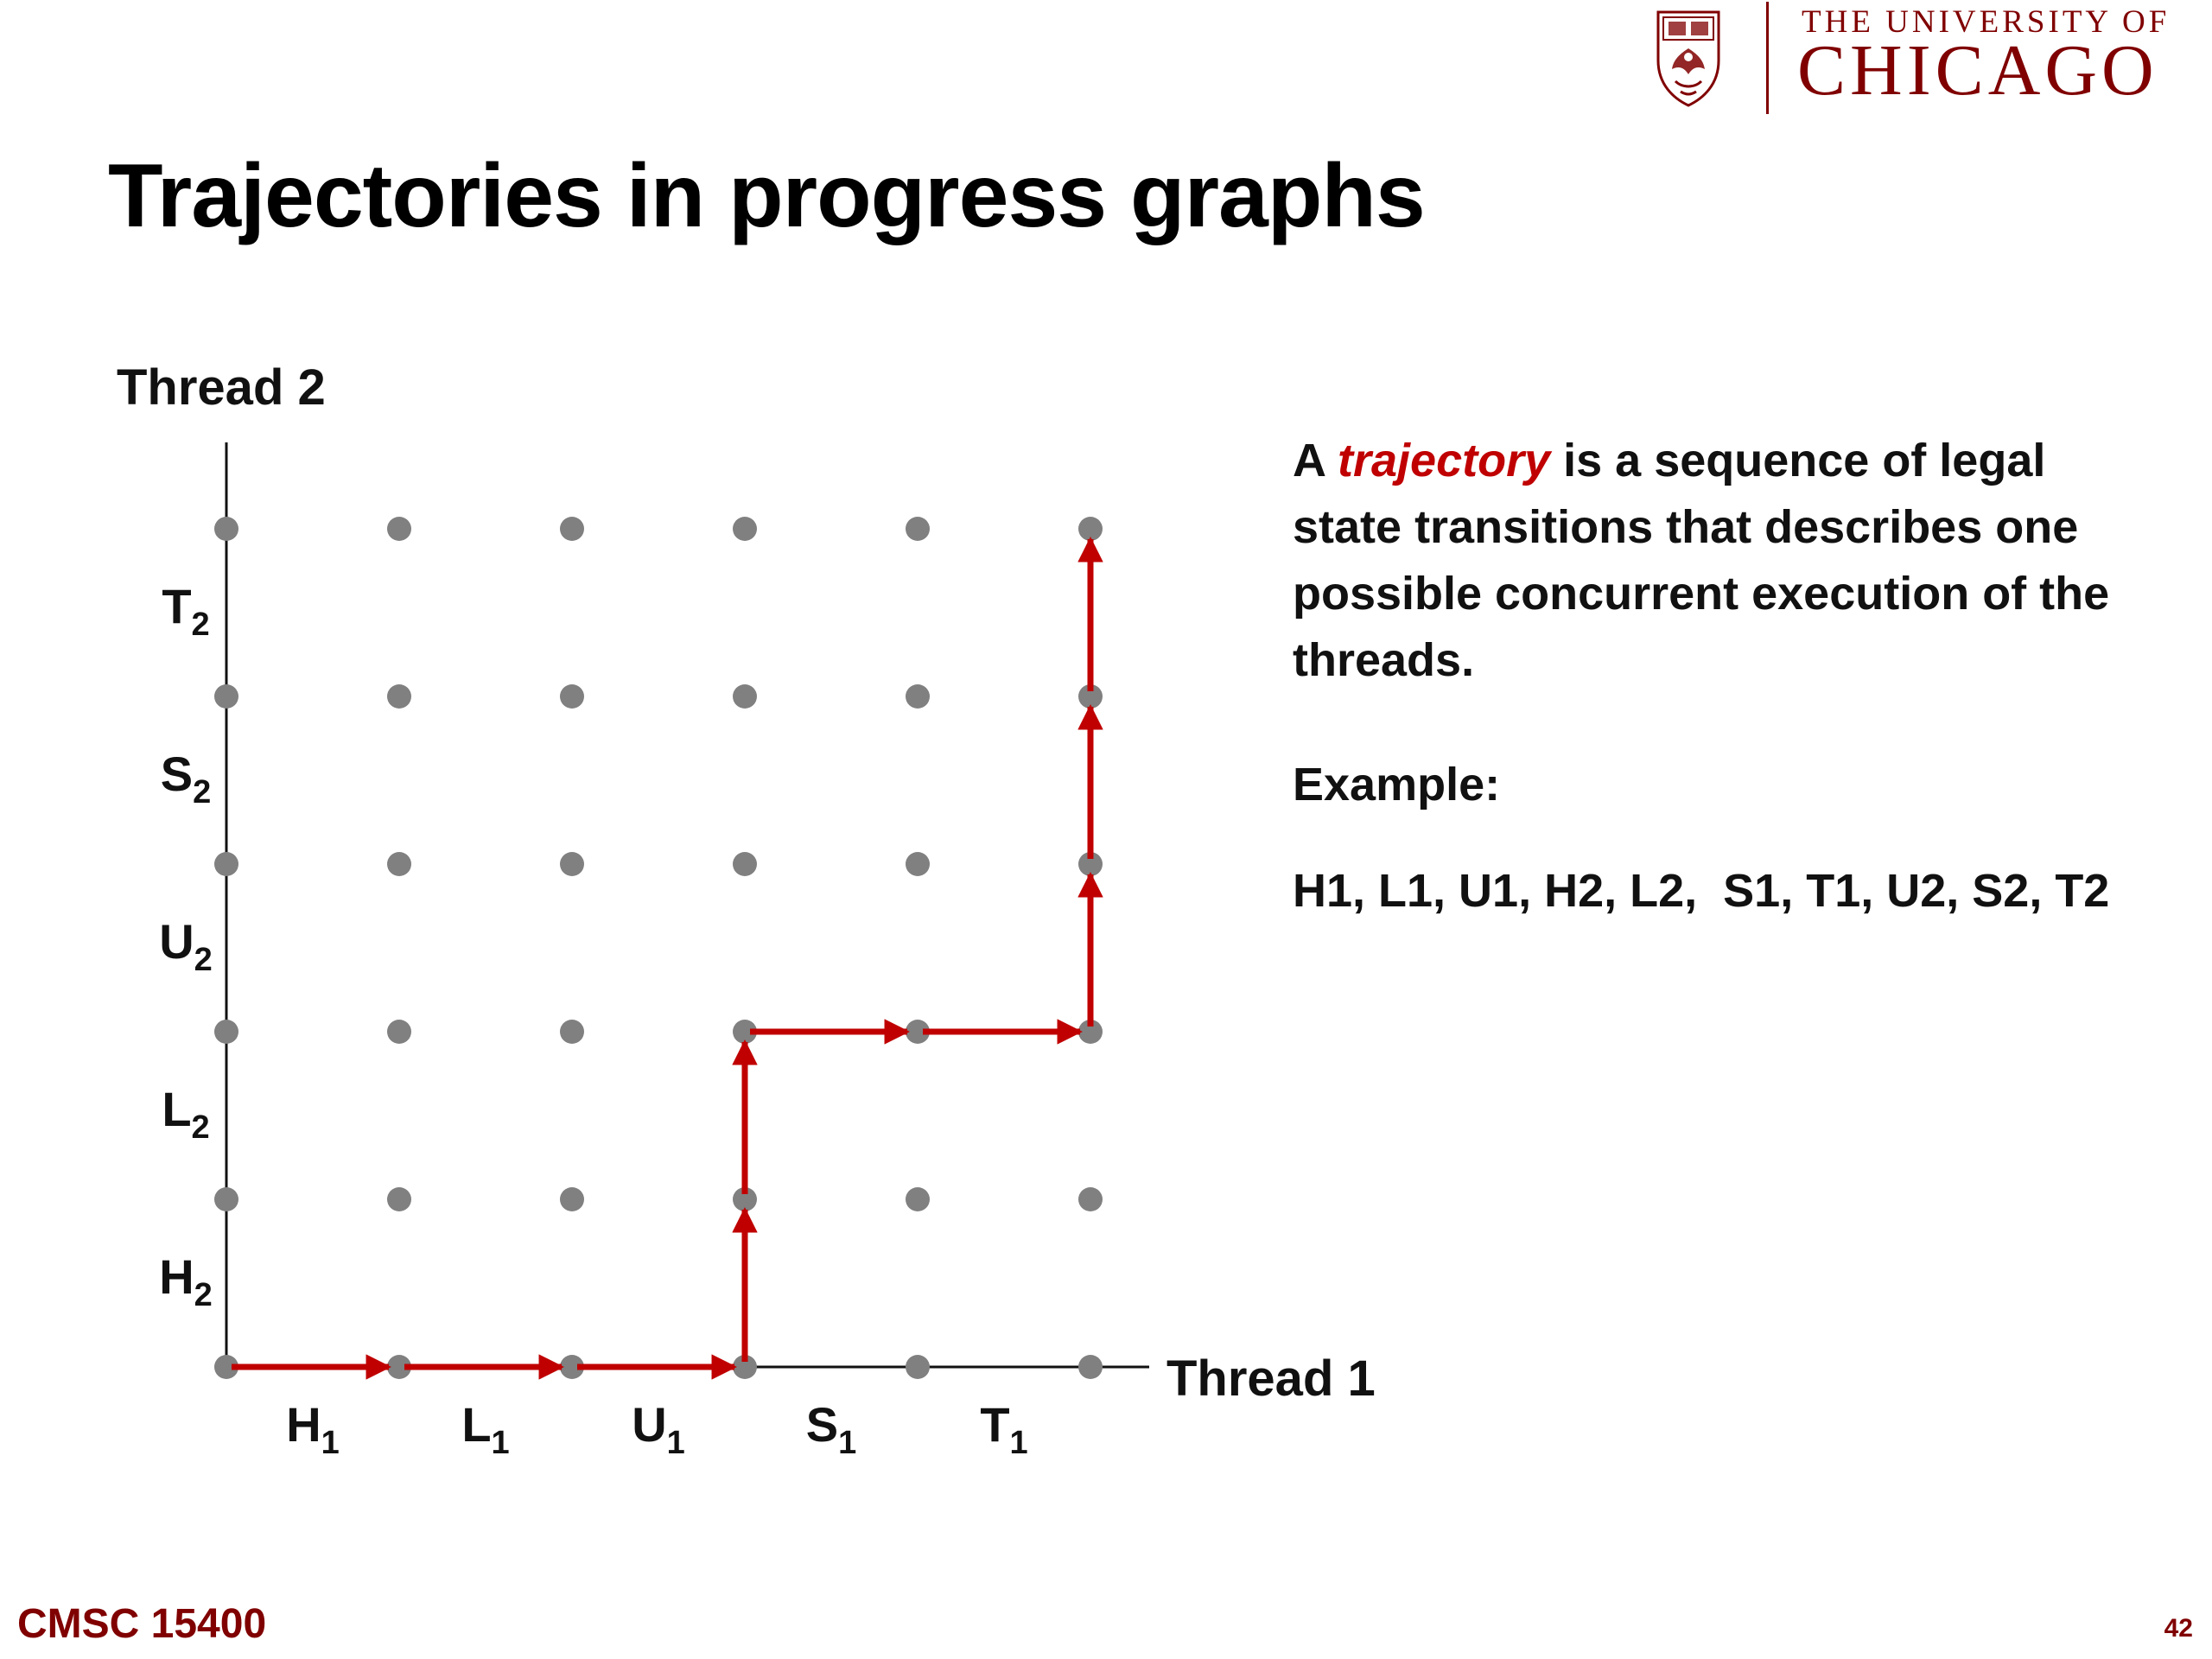 The width and height of the screenshot is (2212, 1659). Describe the element at coordinates (1701, 891) in the screenshot. I see `example-sequence: H1, L1, U1, H2, L2, S1, T1, U2, S2, T2` at that location.